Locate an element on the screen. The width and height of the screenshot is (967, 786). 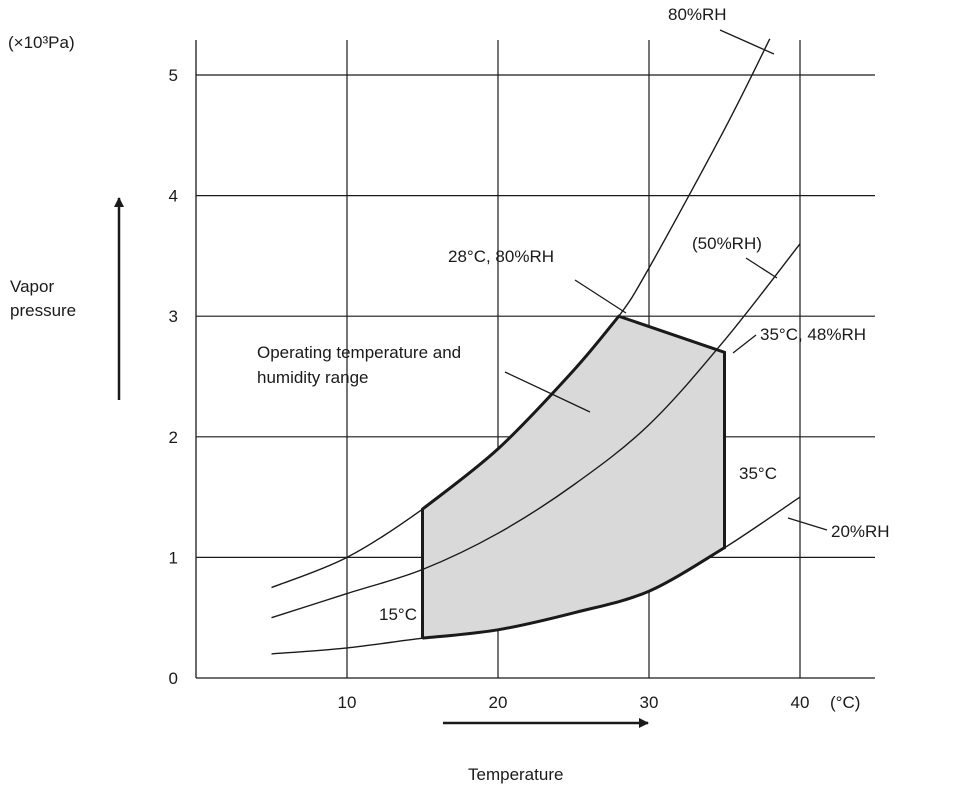
series-label-20rh-leader is located at coordinates (807, 524).